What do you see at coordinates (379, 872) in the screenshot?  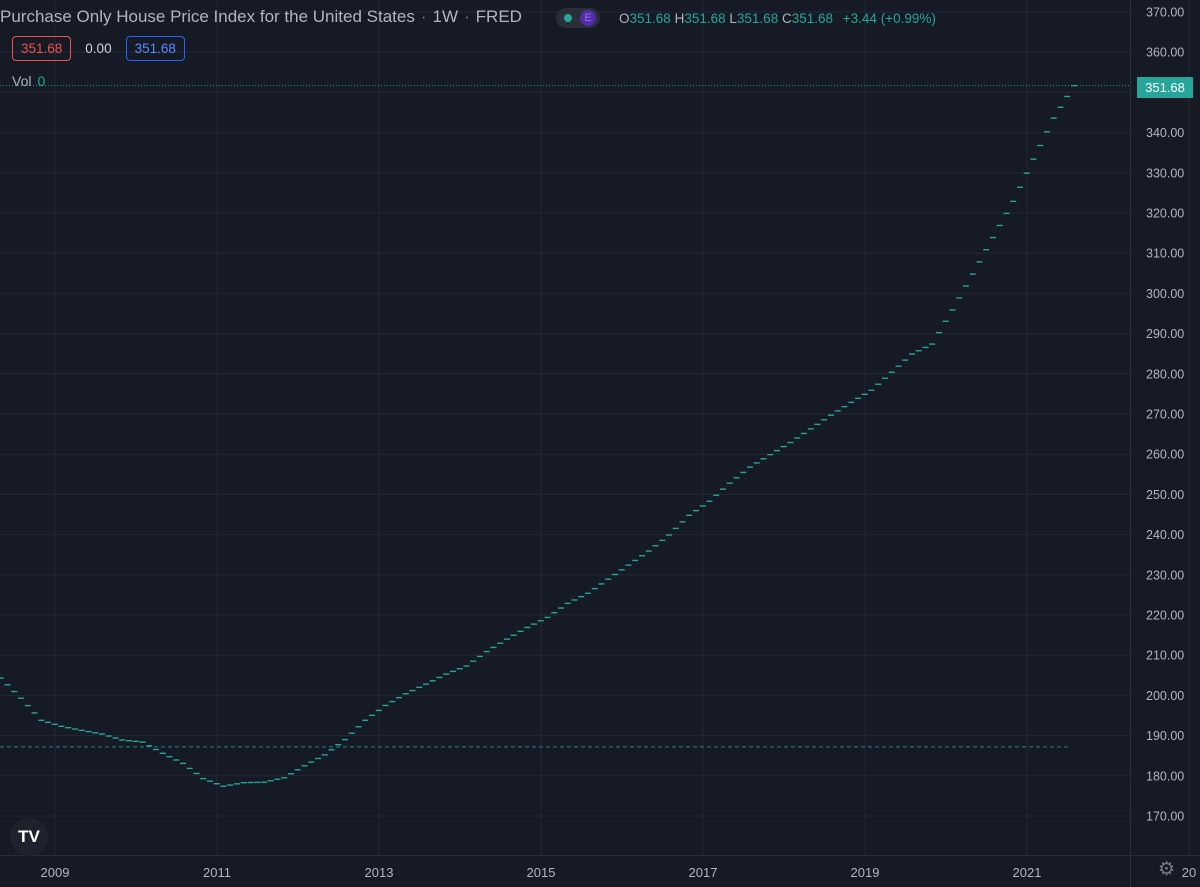 I see `time-tick-label: 2013` at bounding box center [379, 872].